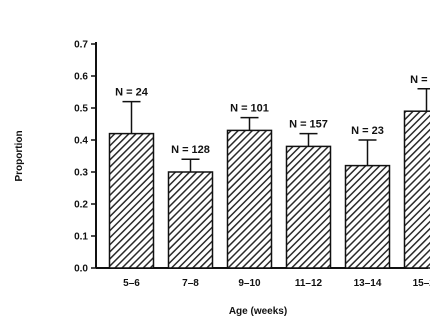 The width and height of the screenshot is (430, 329). Describe the element at coordinates (367, 131) in the screenshot. I see `n-label-5: N = 23` at that location.